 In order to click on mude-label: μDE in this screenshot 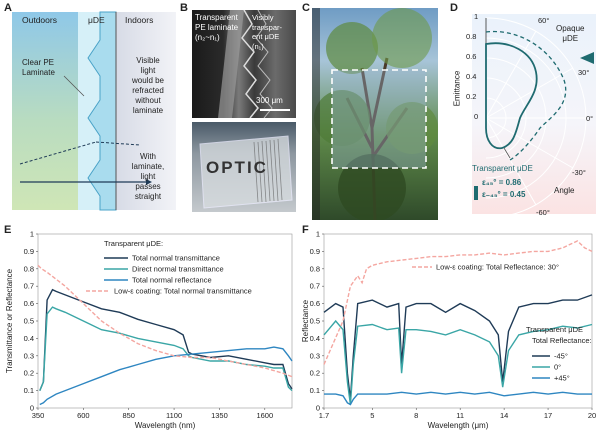, I will do `click(96, 20)`.